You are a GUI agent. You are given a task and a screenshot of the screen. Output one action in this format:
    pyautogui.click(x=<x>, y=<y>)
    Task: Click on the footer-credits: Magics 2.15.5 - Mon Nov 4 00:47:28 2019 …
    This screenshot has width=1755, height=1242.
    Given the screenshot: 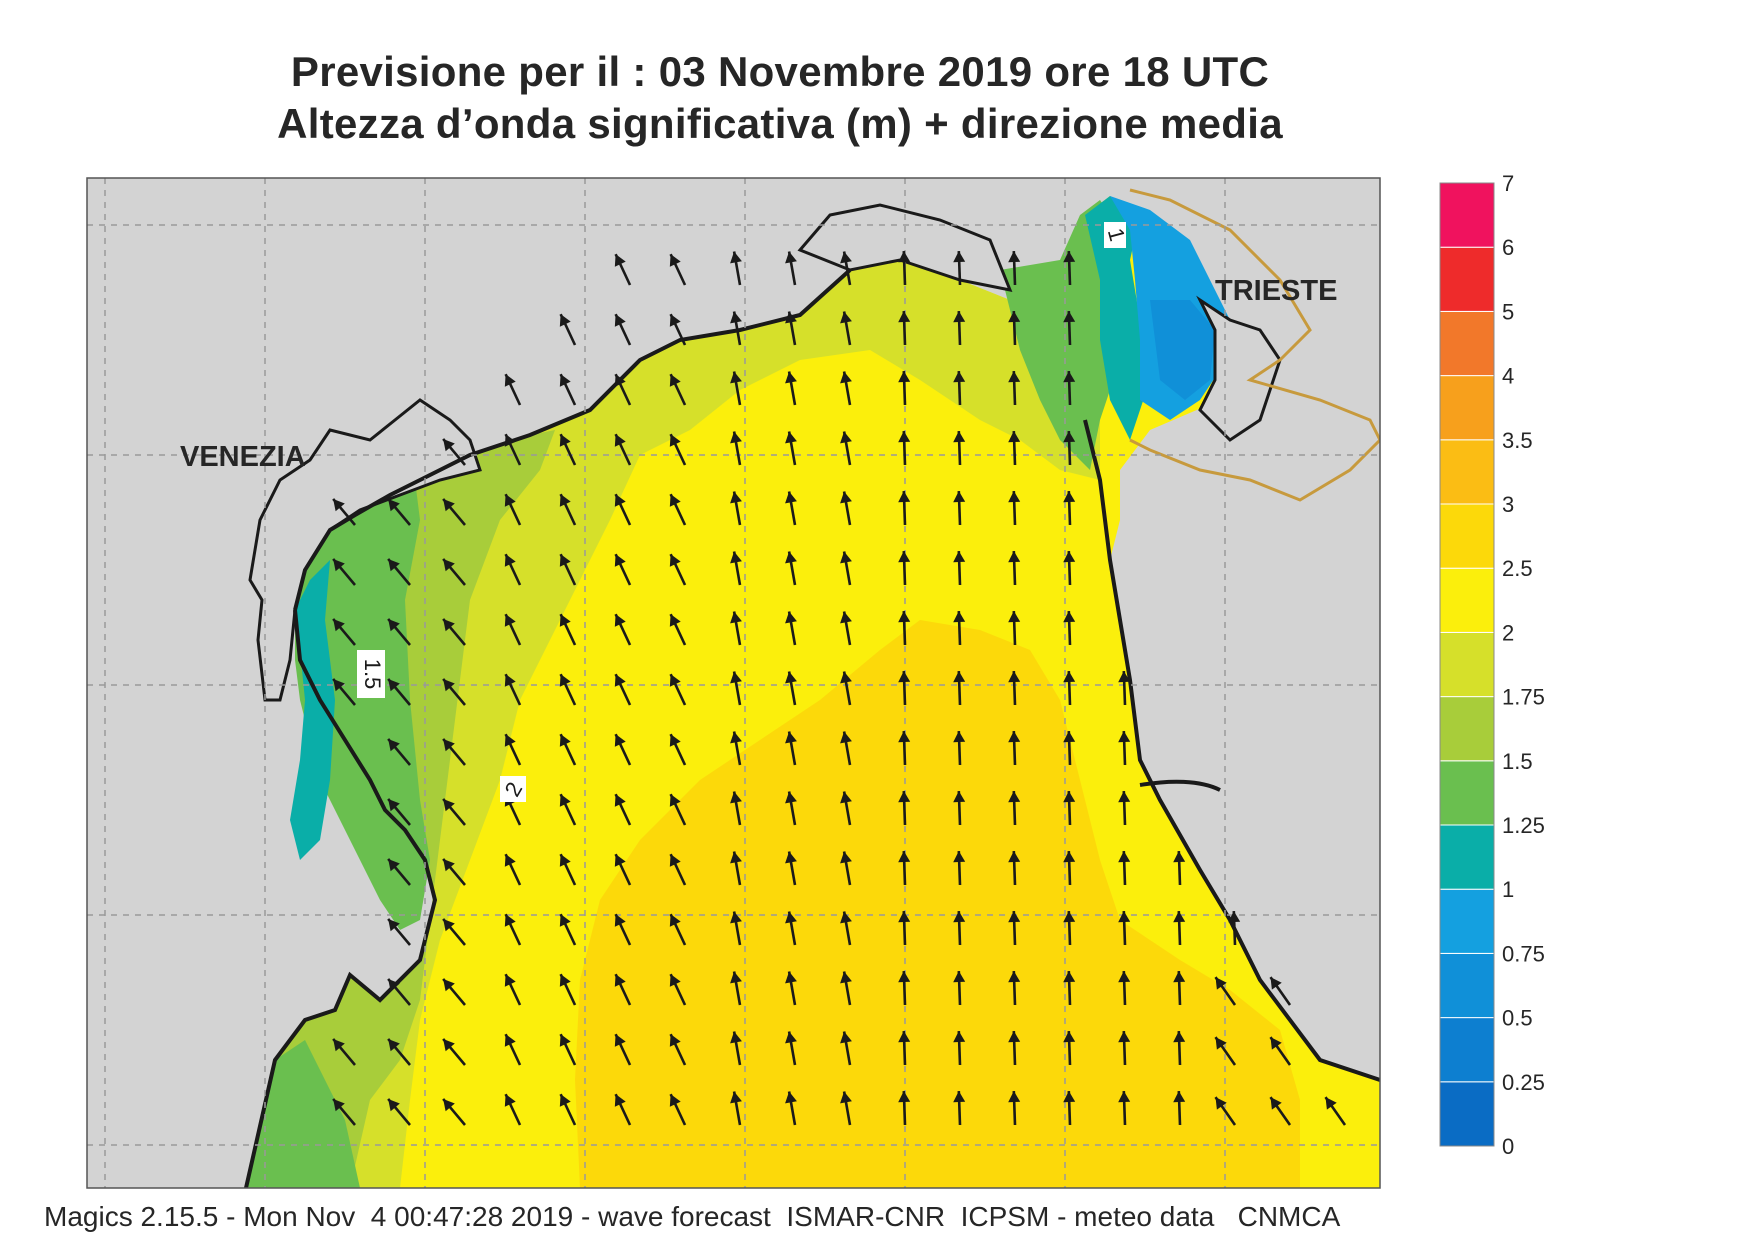 What is the action you would take?
    pyautogui.click(x=692, y=1216)
    